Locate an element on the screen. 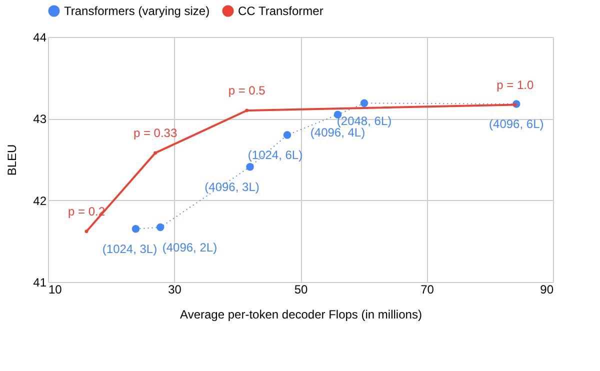 This screenshot has width=600, height=371. annotation: p = 0.5 is located at coordinates (247, 91).